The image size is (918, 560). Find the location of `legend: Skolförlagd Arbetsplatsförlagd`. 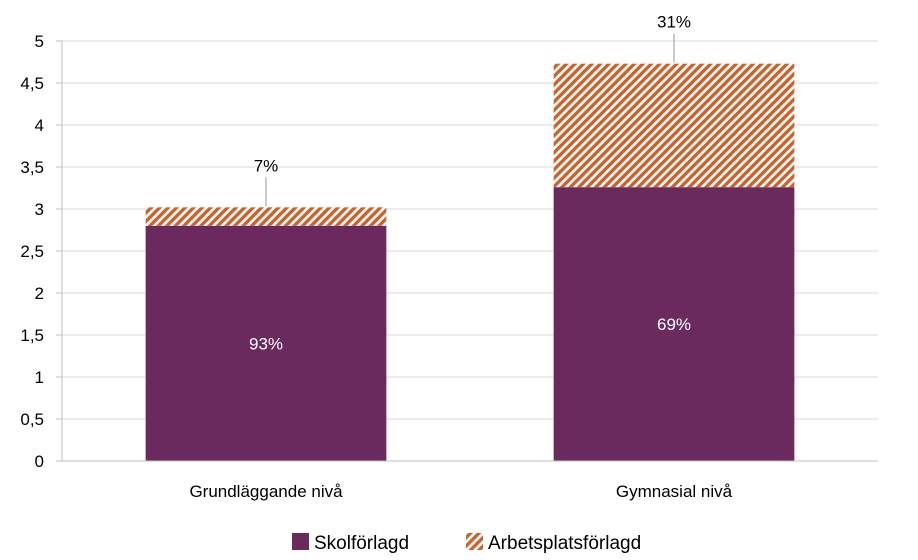

legend: Skolförlagd Arbetsplatsförlagd is located at coordinates (466, 543).